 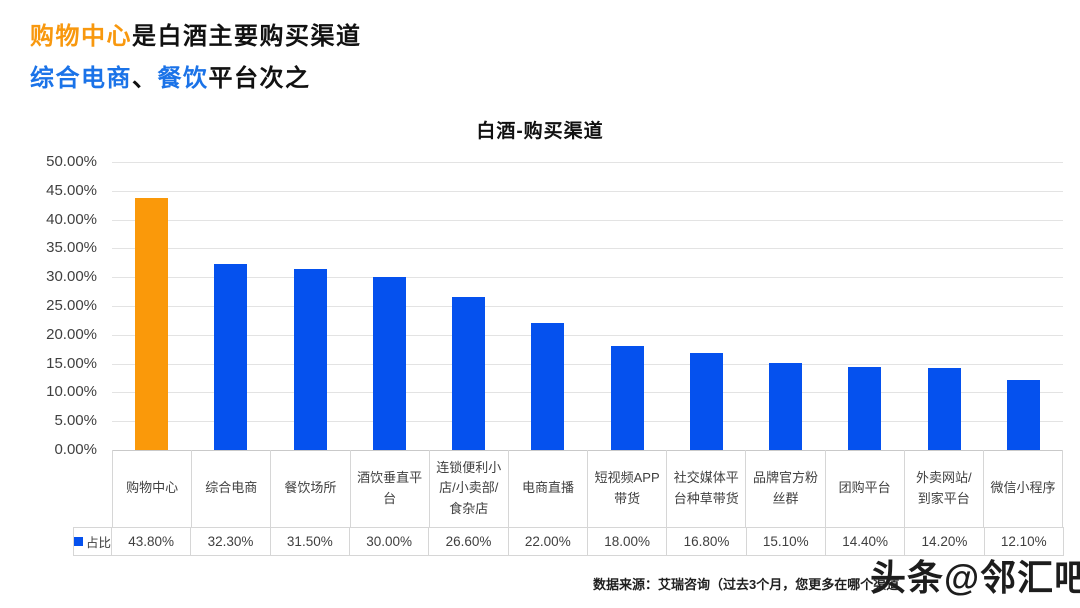 What do you see at coordinates (469, 488) in the screenshot?
I see `category-cell: 连锁便利小店/小卖部/食杂店` at bounding box center [469, 488].